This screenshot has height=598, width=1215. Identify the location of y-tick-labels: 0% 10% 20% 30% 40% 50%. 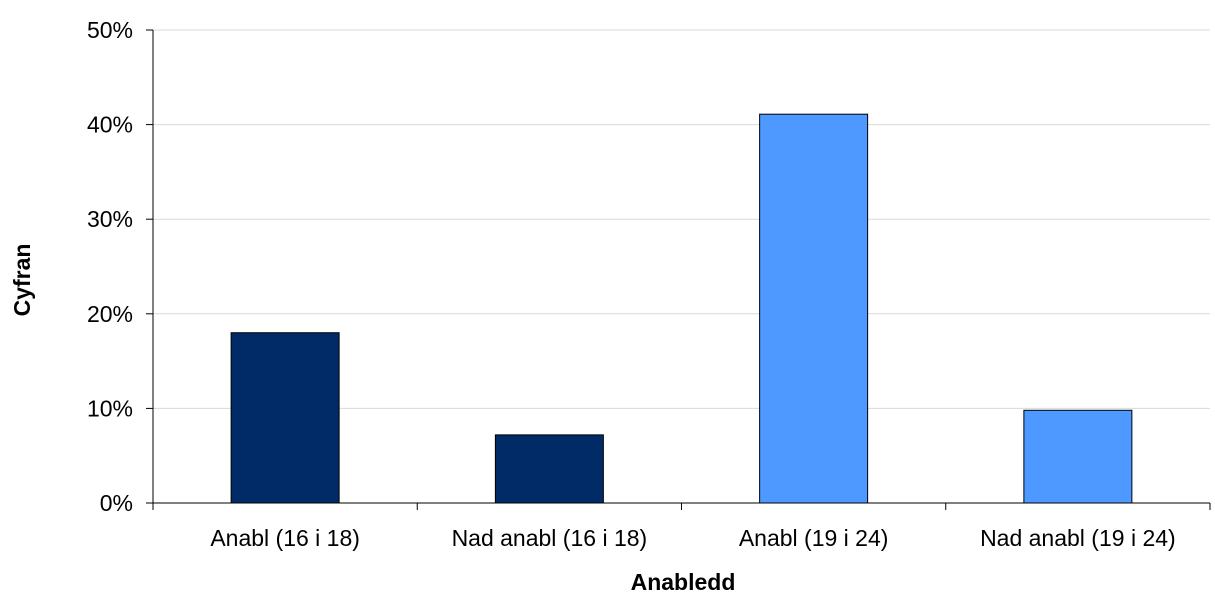
(110, 266).